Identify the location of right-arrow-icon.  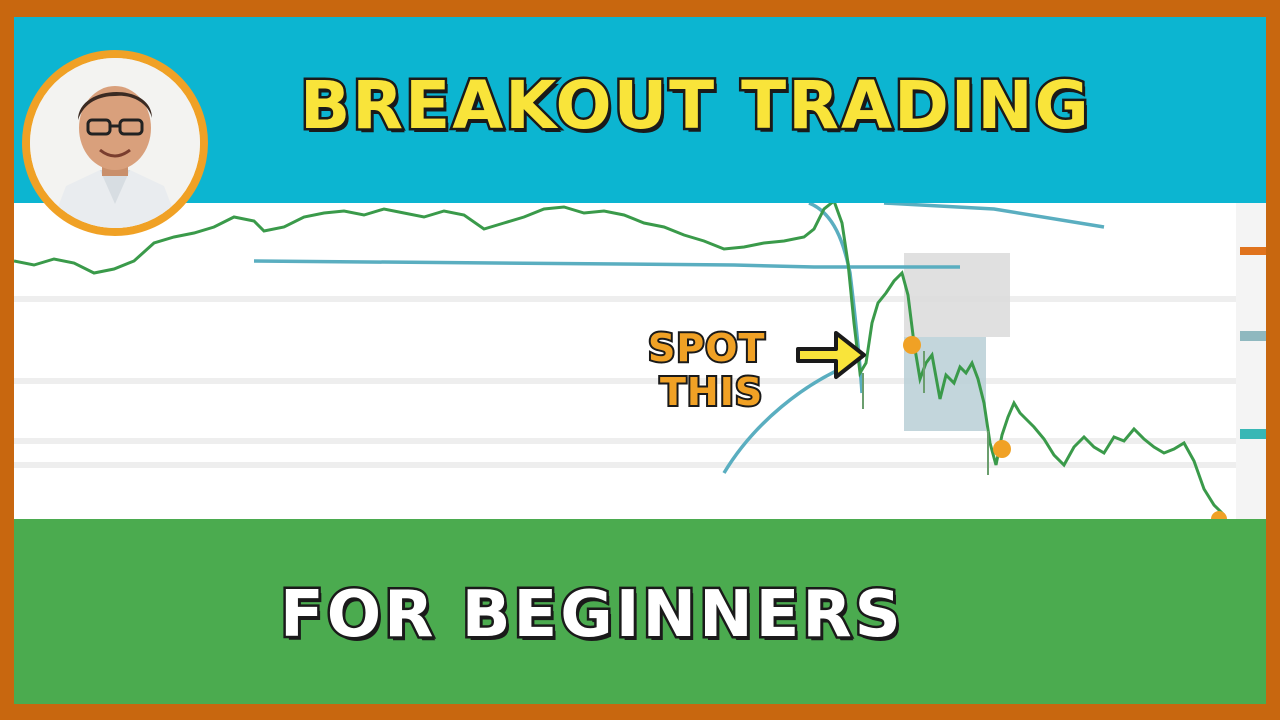
(831, 355).